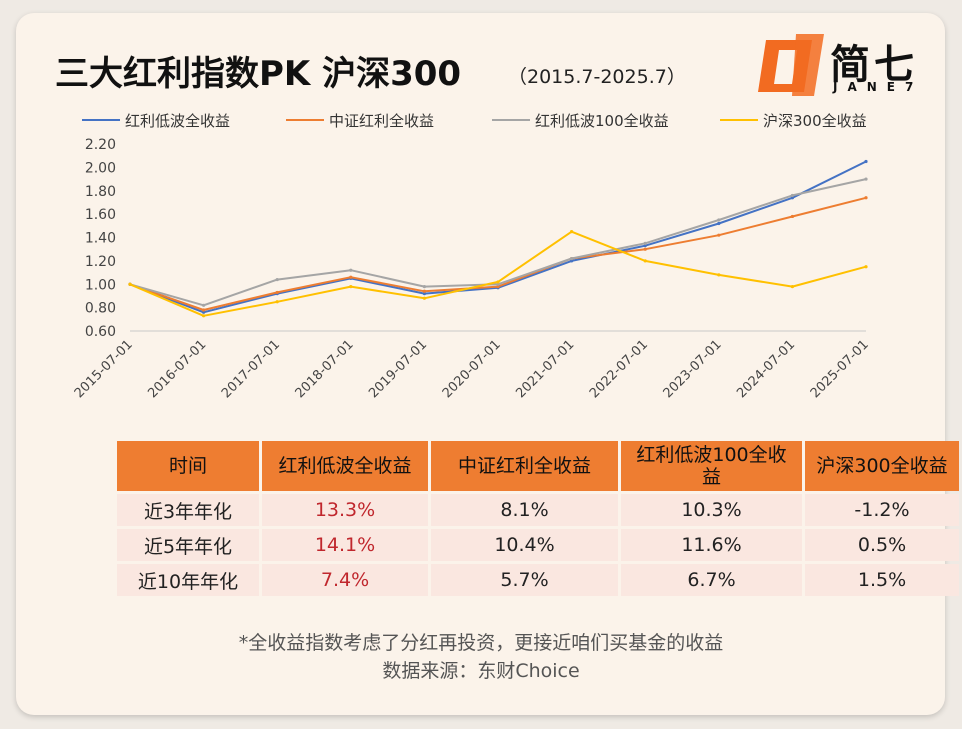  I want to click on table-cell: 1.5%, so click(882, 580).